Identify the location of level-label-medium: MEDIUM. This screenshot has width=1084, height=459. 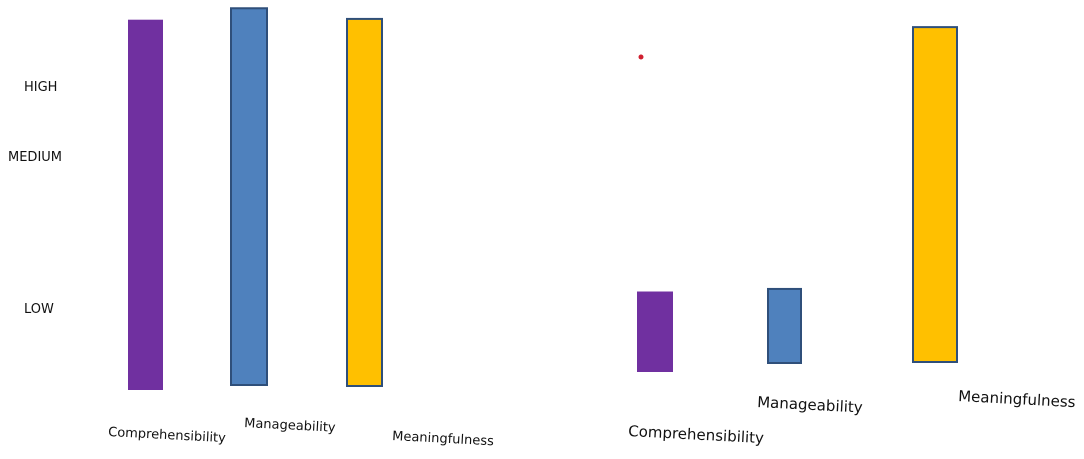
(35, 157).